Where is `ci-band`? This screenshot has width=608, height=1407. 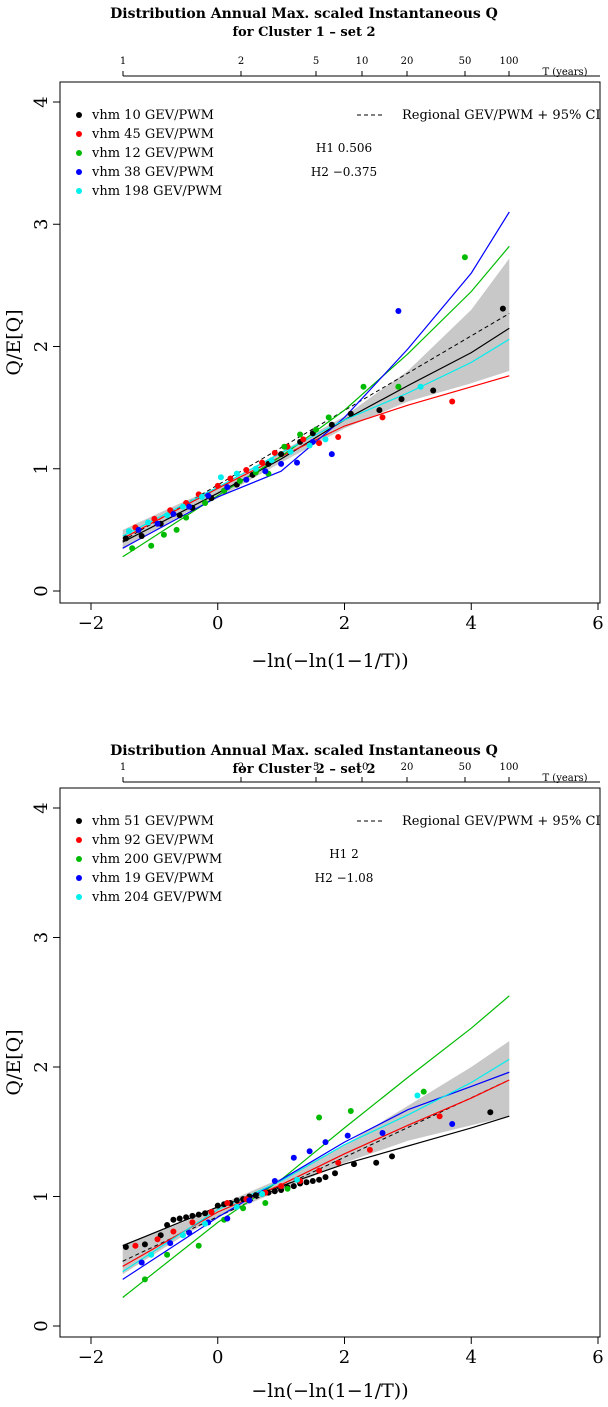 ci-band is located at coordinates (316, 1158).